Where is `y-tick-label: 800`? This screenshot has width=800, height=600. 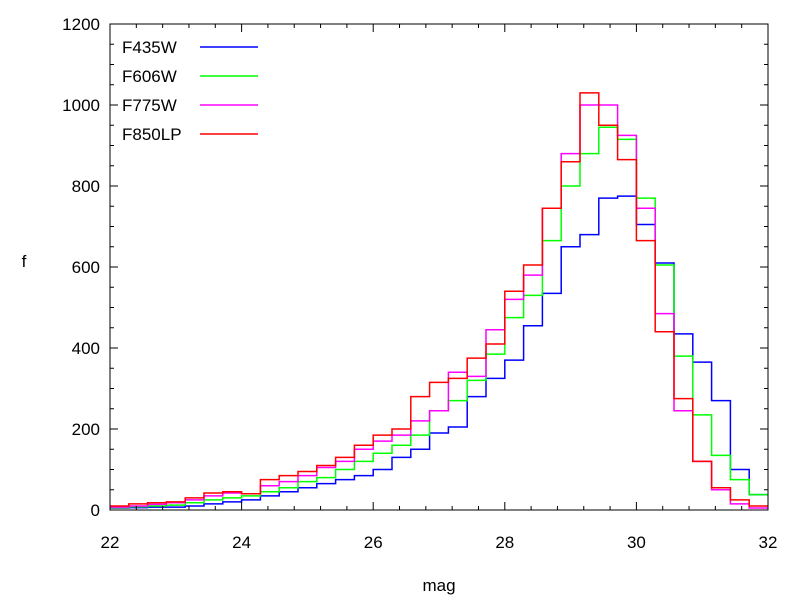
y-tick-label: 800 is located at coordinates (86, 186).